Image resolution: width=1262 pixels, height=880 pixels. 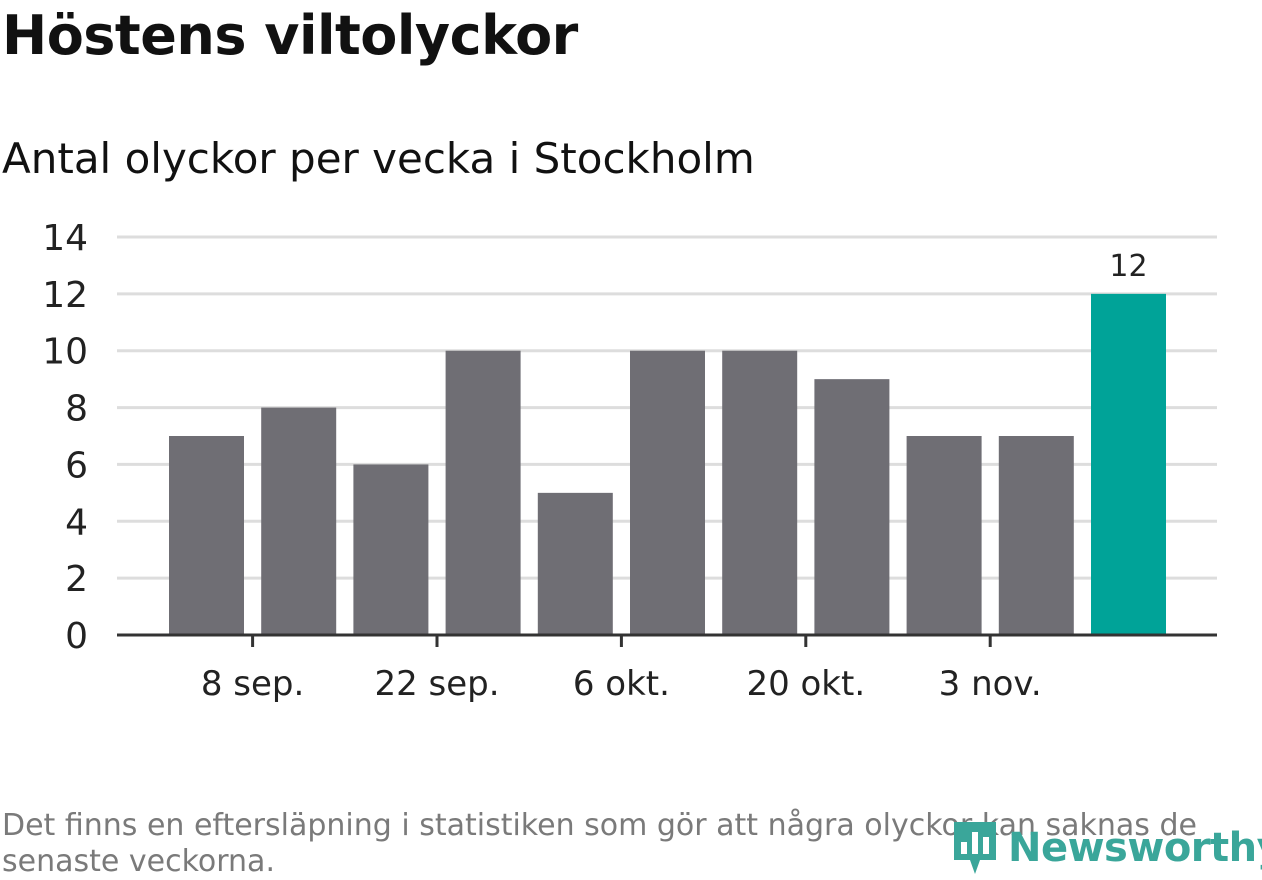 What do you see at coordinates (1036, 535) in the screenshot?
I see `bar-v45` at bounding box center [1036, 535].